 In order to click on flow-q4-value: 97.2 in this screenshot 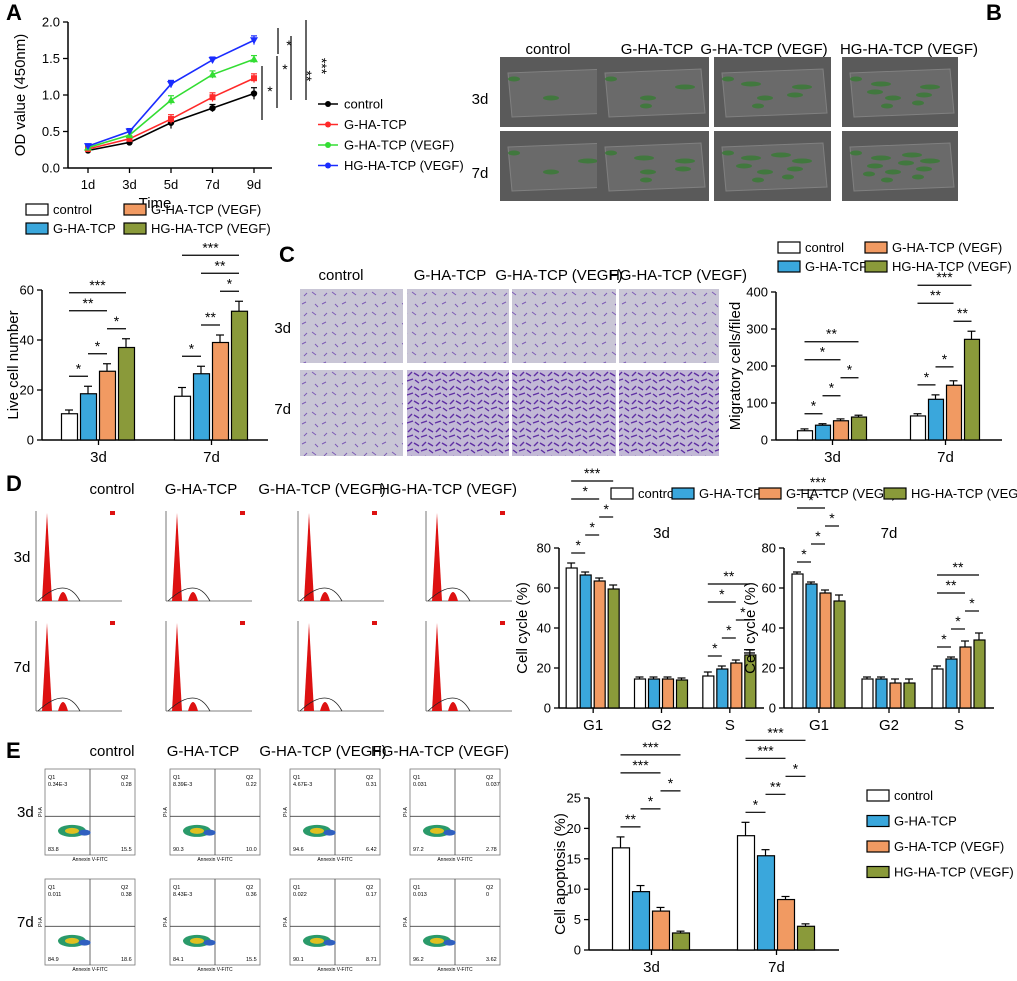, I will do `click(418, 850)`.